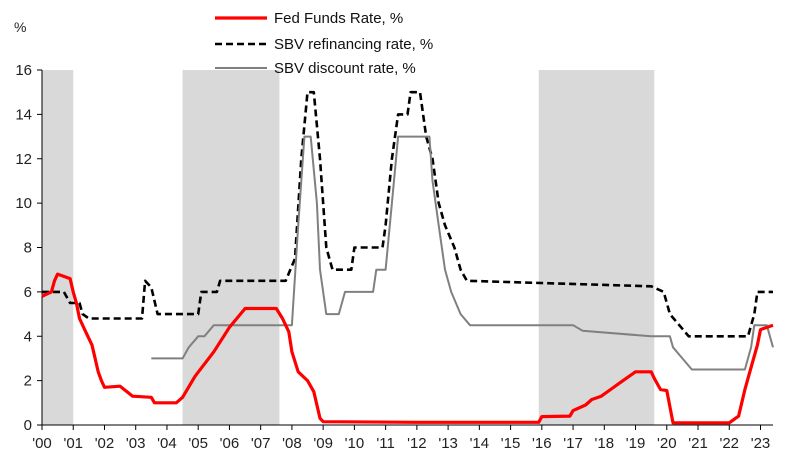 This screenshot has width=800, height=476. I want to click on legend-label-0: Fed Funds Rate, %, so click(338, 18).